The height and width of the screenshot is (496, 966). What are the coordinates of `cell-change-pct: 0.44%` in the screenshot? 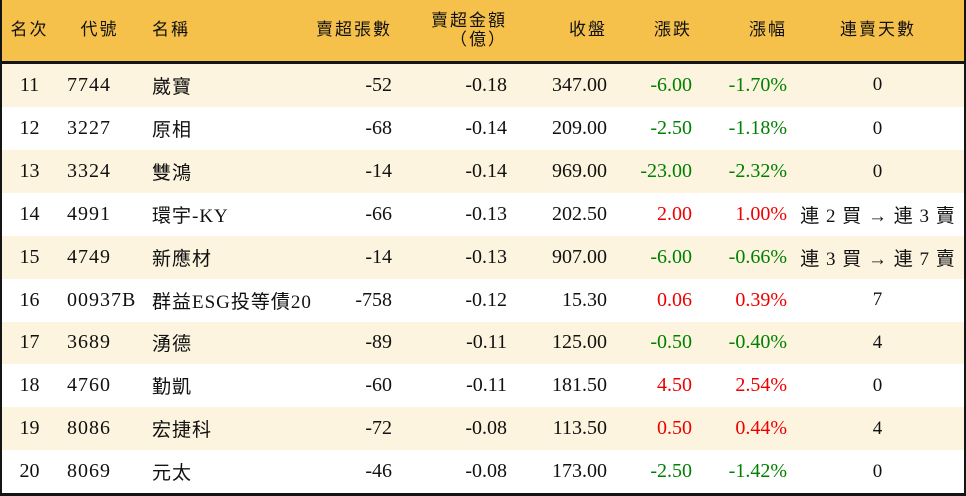 It's located at (761, 428).